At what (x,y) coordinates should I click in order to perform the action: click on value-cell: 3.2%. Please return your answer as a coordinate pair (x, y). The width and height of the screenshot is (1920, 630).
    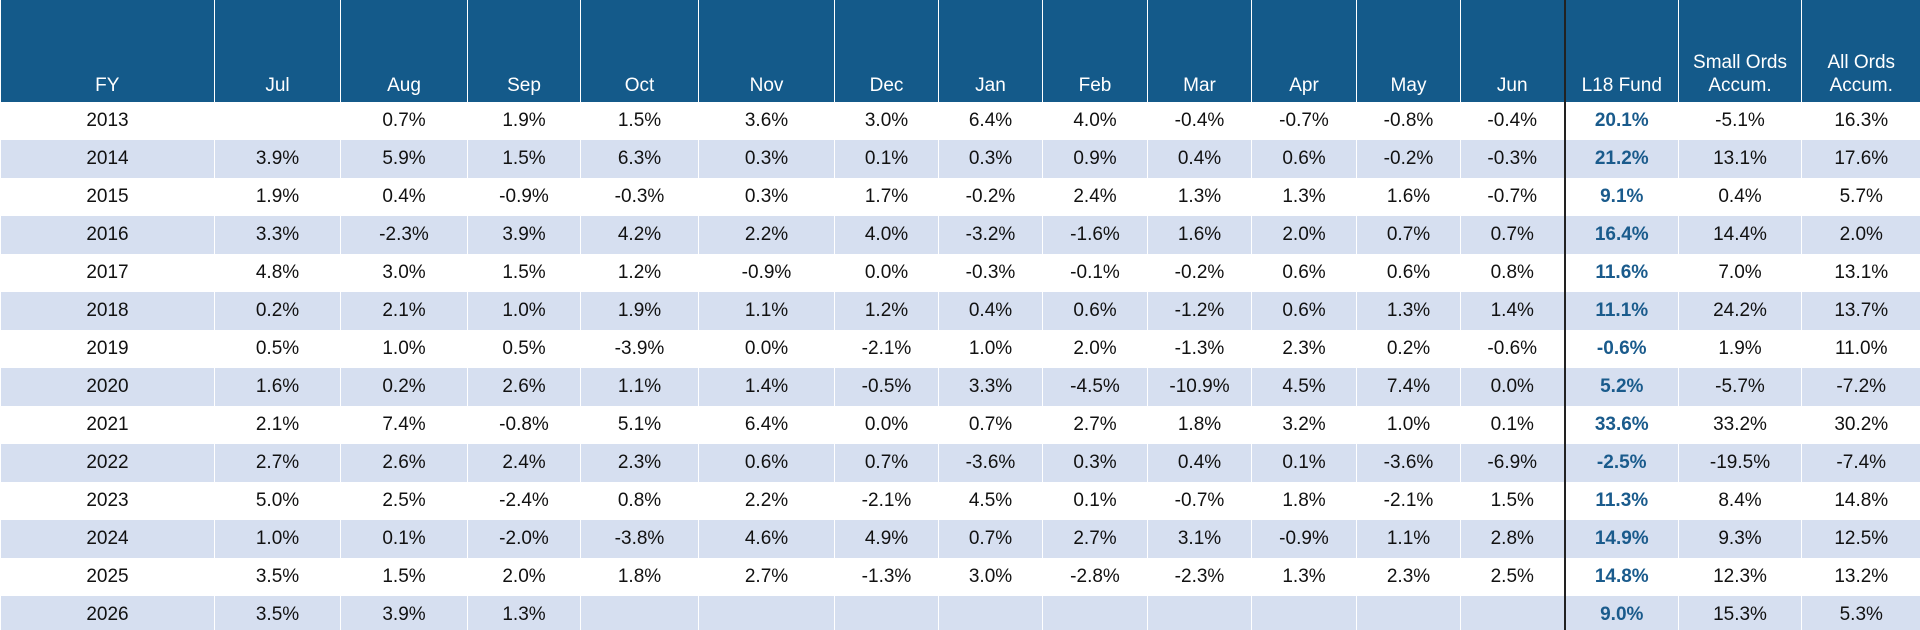
    Looking at the image, I should click on (1304, 425).